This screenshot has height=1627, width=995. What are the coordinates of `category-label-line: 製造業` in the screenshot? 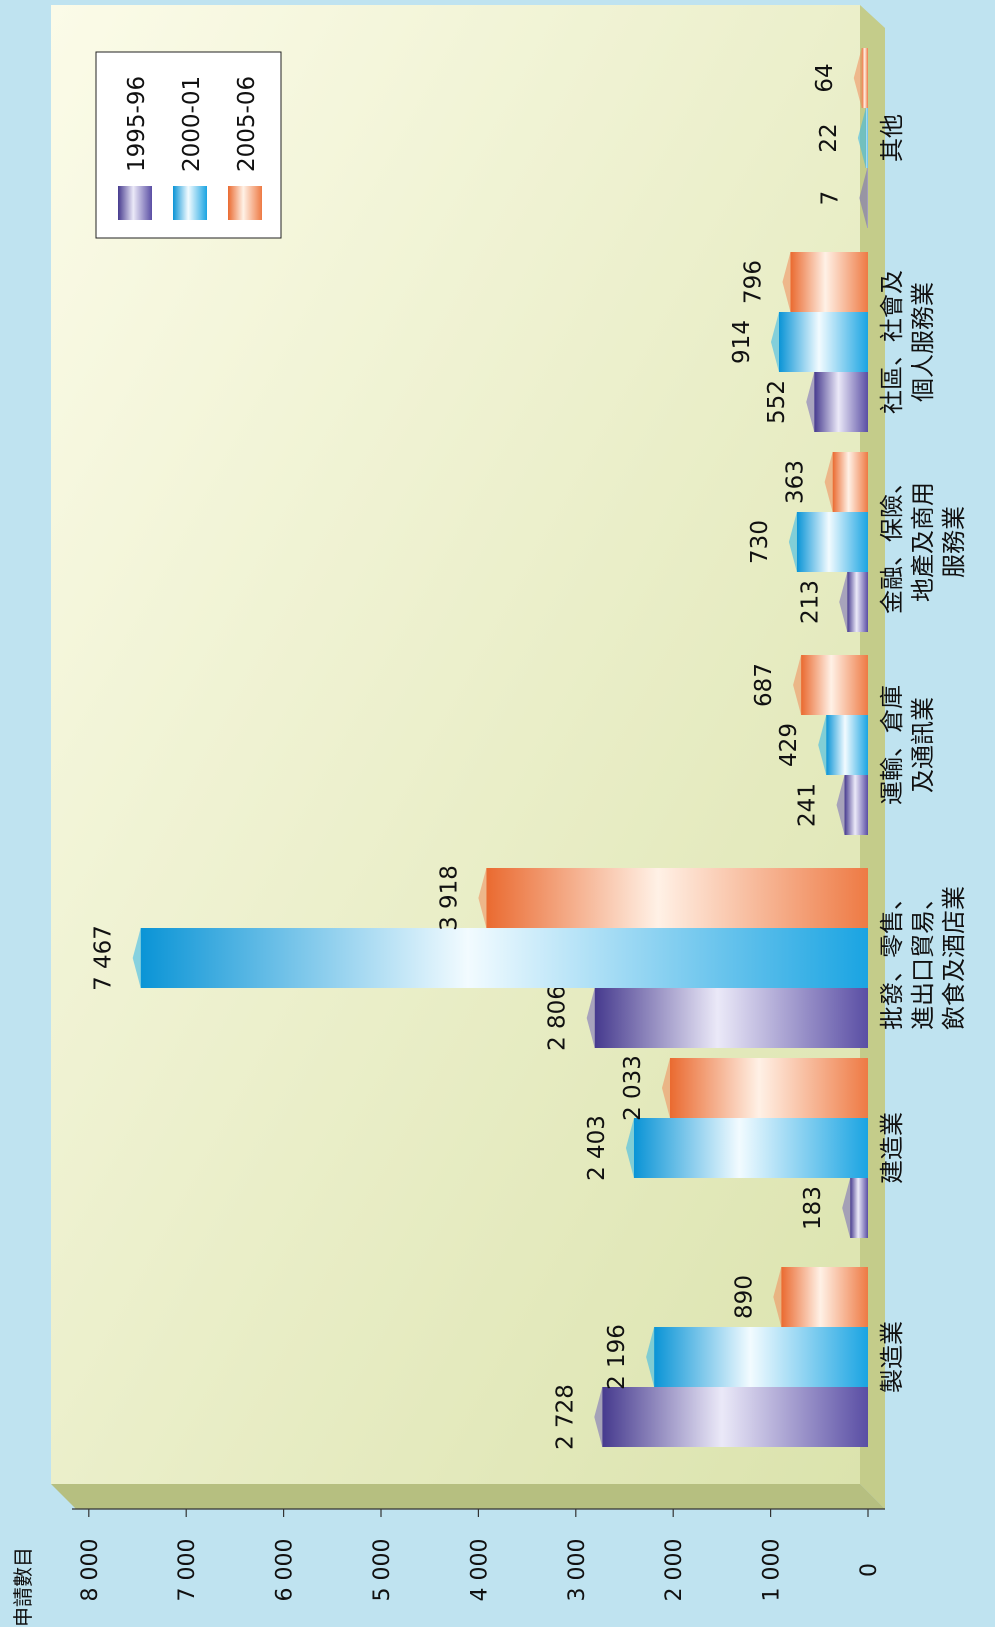 It's located at (892, 1357).